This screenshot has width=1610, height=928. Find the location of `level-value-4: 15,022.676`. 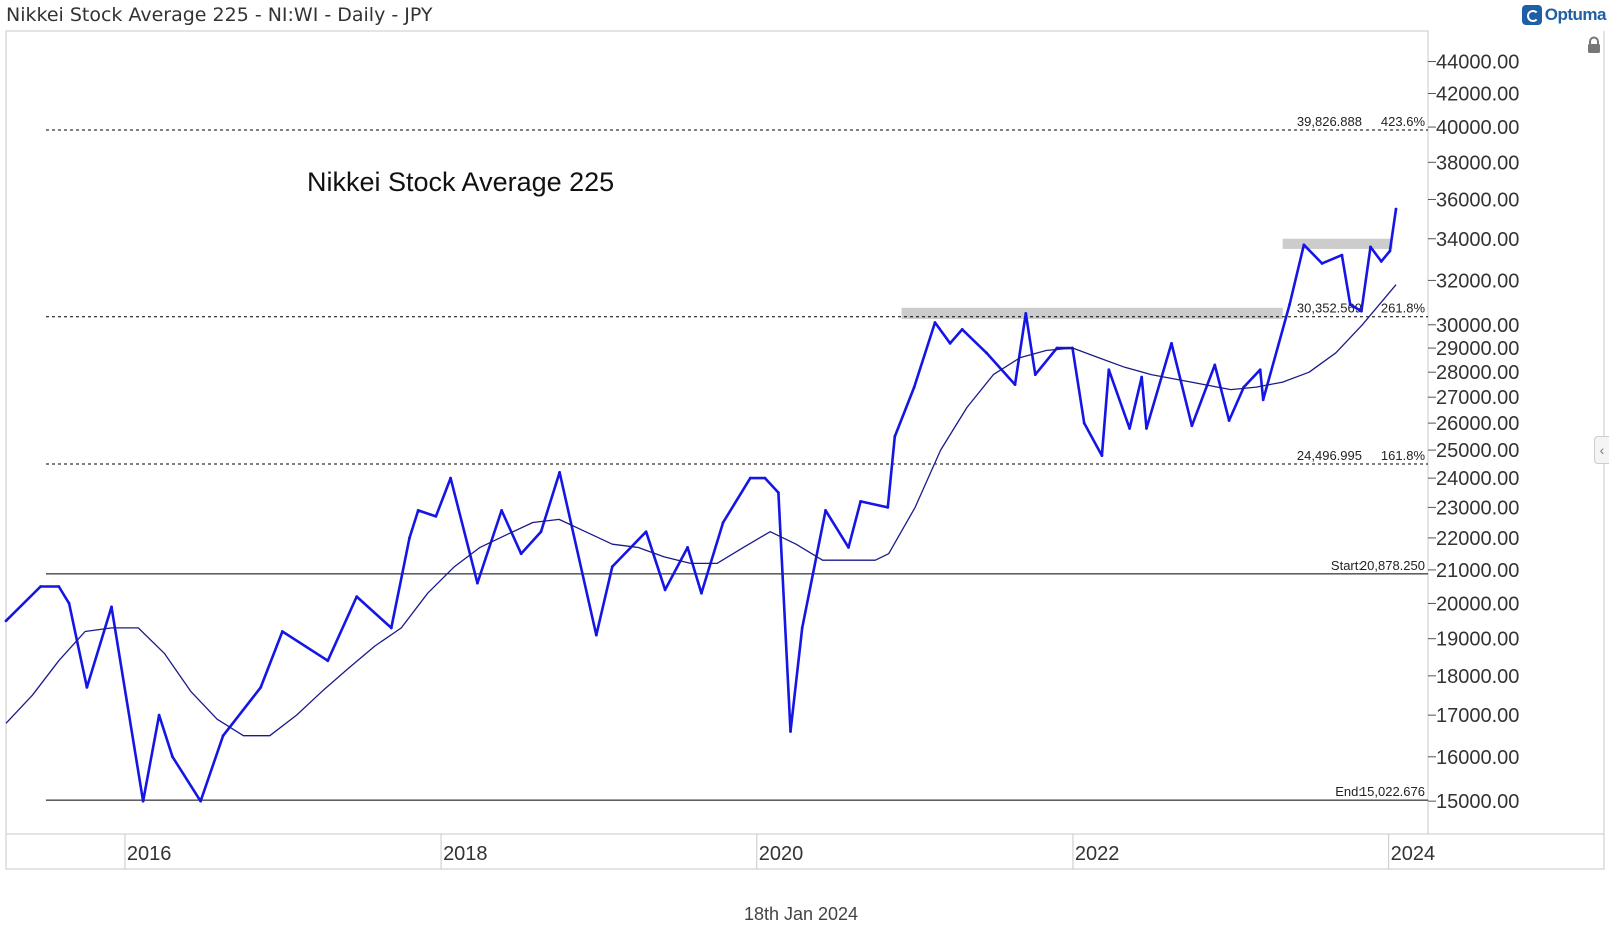

level-value-4: 15,022.676 is located at coordinates (1392, 791).